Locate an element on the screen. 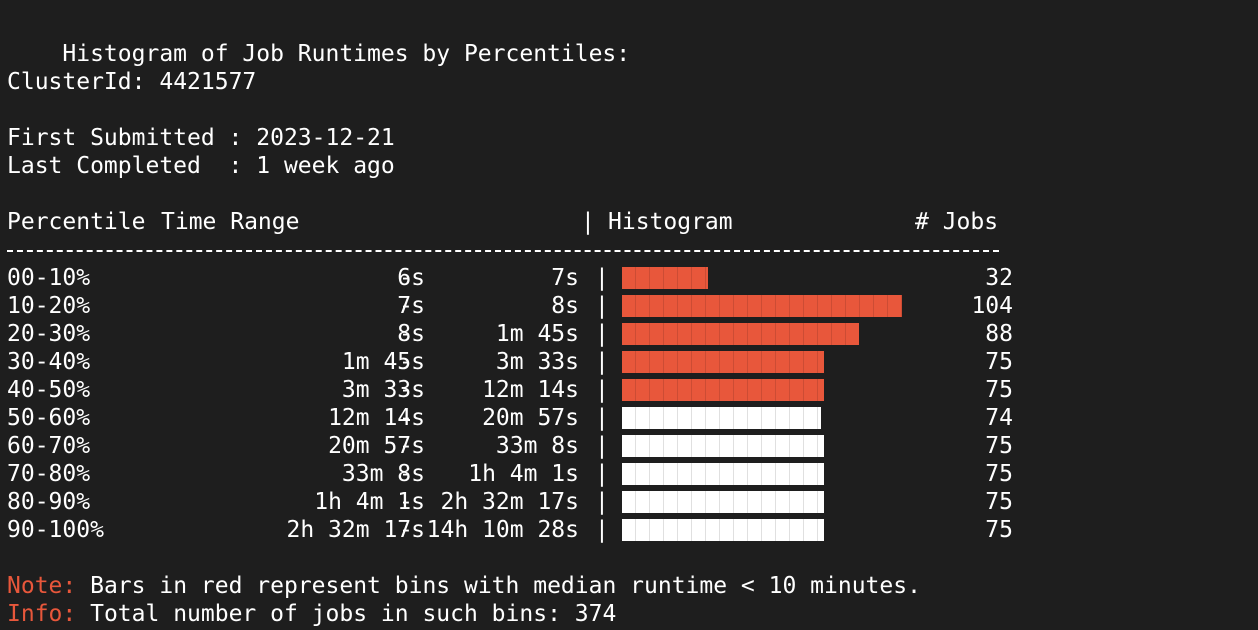  header-jobs: # Jobs is located at coordinates (957, 222).